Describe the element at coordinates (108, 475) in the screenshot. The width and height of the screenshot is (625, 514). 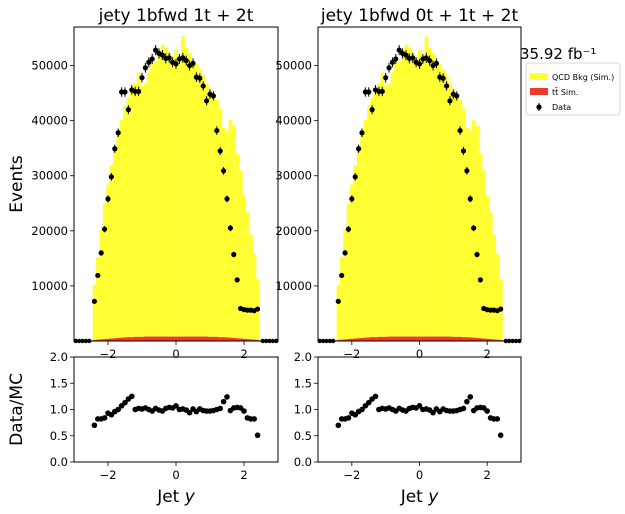
I see `x-tick-label: −2` at that location.